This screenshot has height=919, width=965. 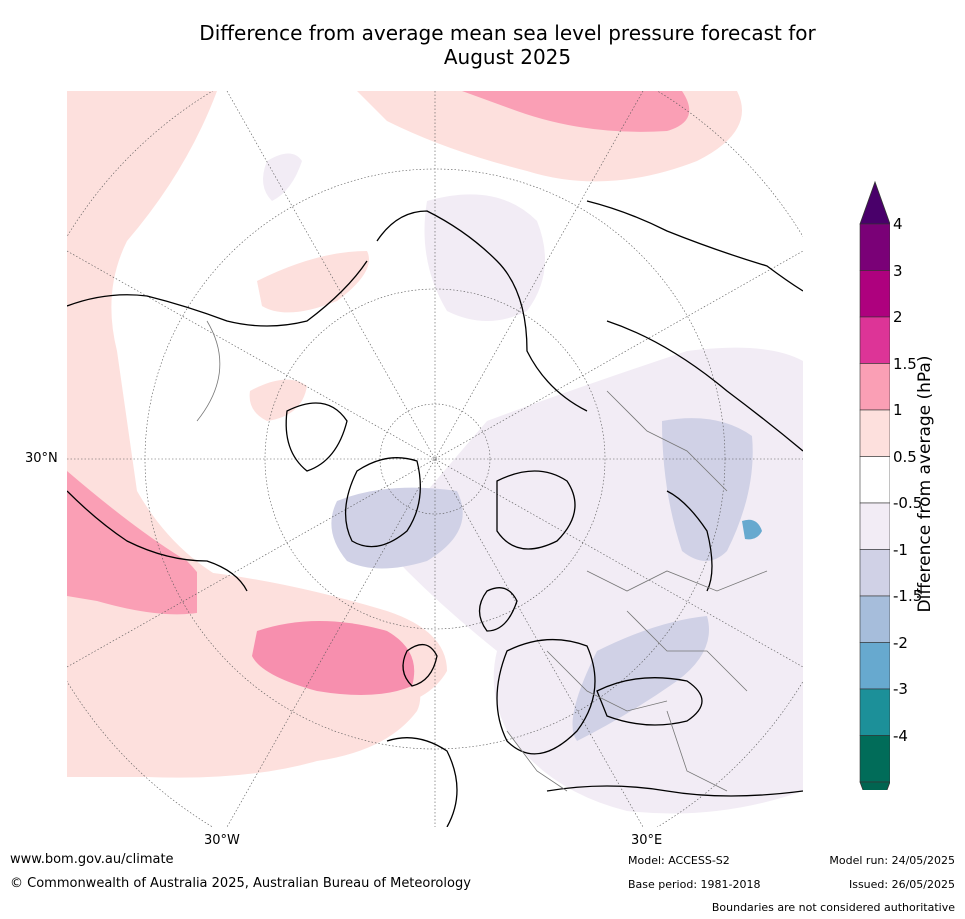 What do you see at coordinates (92, 859) in the screenshot?
I see `footer-website: www.bom.gov.au/climate` at bounding box center [92, 859].